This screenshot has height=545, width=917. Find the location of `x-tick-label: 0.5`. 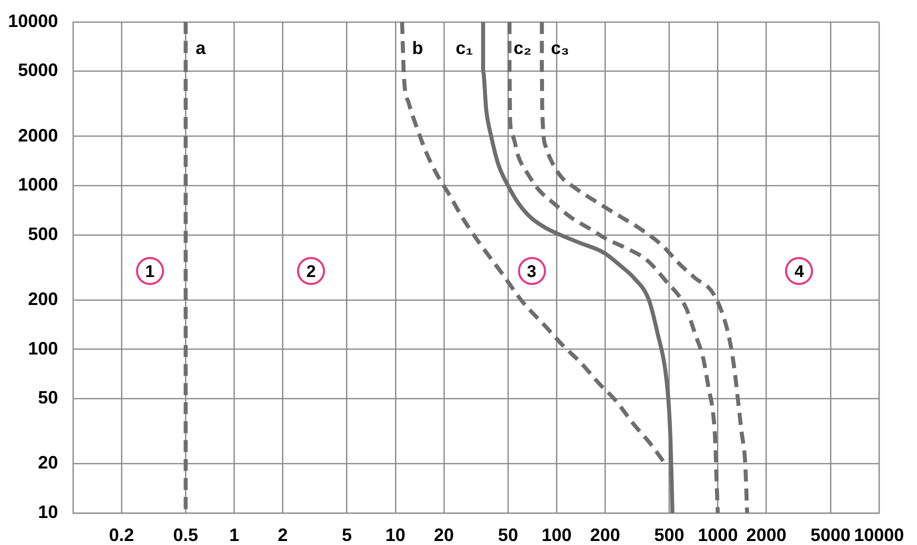

x-tick-label: 0.5 is located at coordinates (185, 534).